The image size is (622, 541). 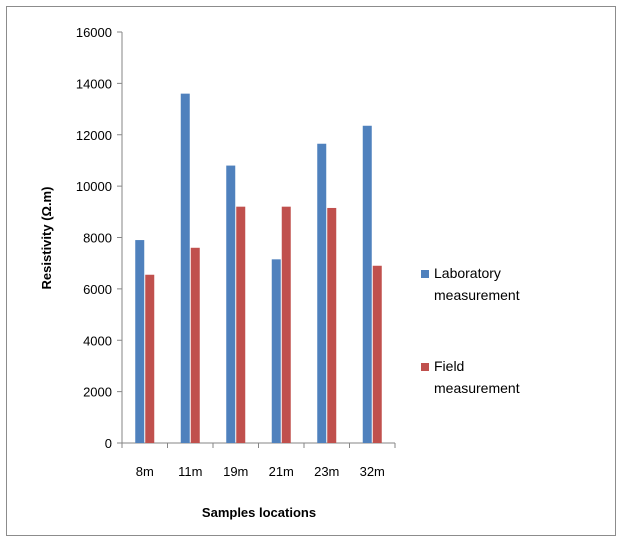 I want to click on bar-series-2-11m, so click(x=195, y=345).